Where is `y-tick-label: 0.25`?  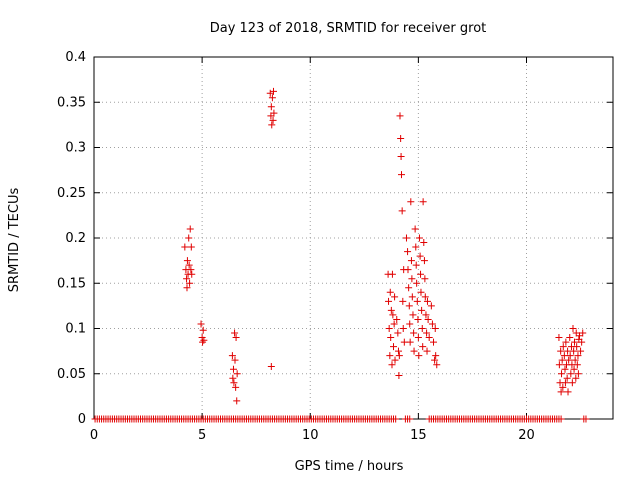 y-tick-label: 0.25 is located at coordinates (71, 193).